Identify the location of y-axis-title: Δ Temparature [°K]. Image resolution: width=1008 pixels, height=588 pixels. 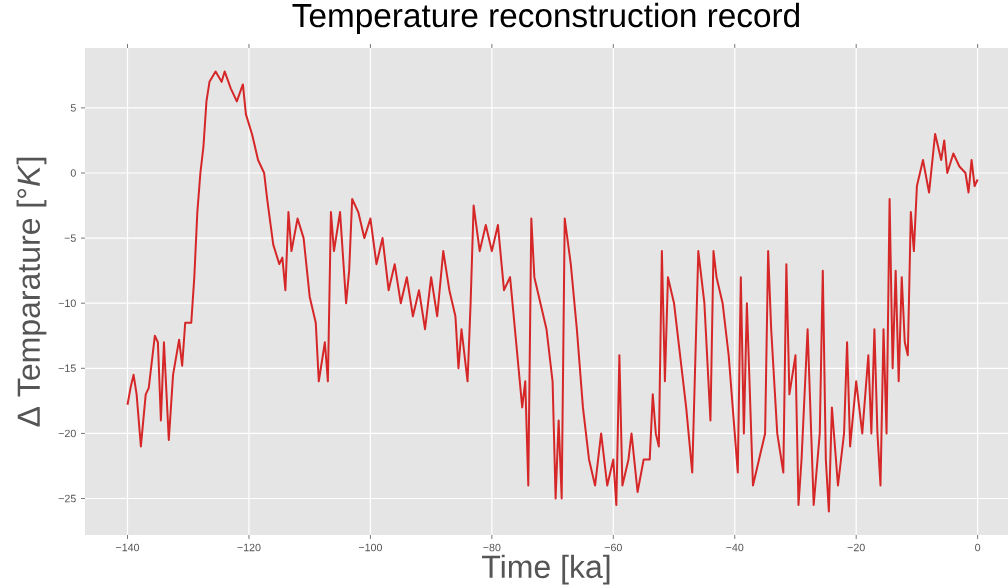
(31, 292).